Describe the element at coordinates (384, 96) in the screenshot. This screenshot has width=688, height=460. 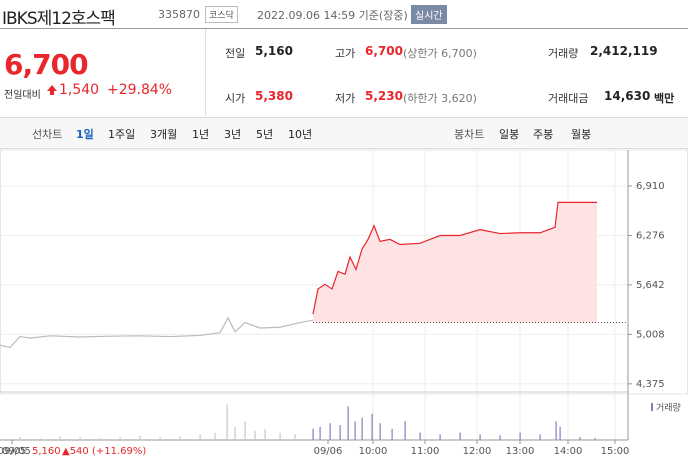
I see `info-value: 5,230` at that location.